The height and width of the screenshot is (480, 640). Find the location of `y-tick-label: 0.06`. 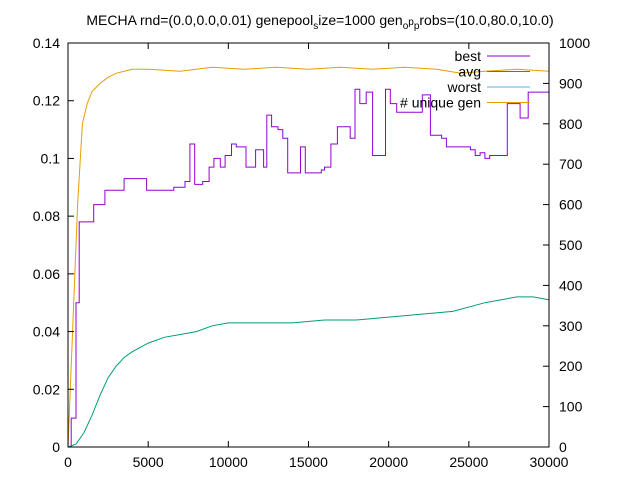

y-tick-label: 0.06 is located at coordinates (46, 274).